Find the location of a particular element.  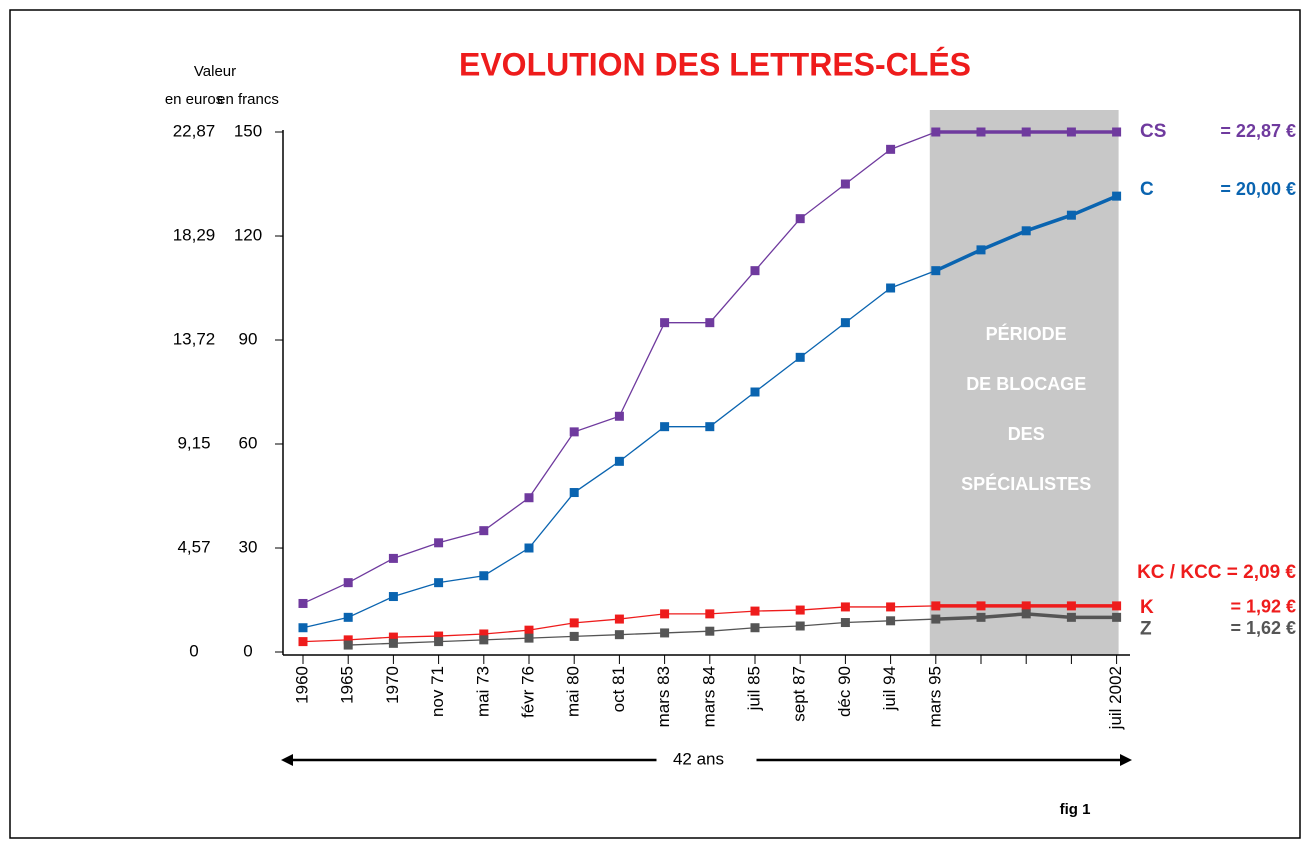

x-tick-label: nov 71 is located at coordinates (437, 691).